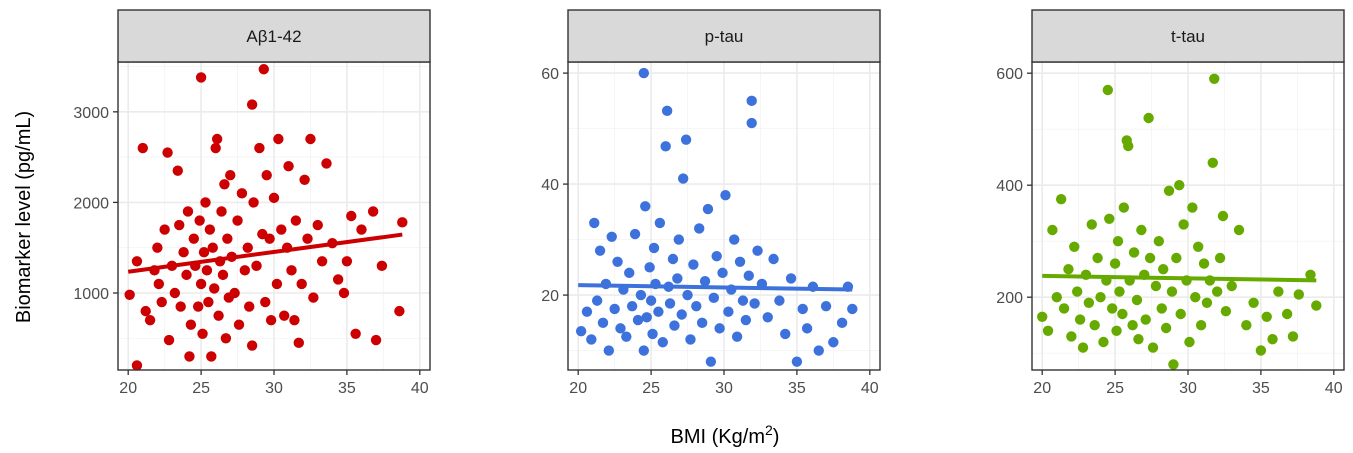 This screenshot has height=453, width=1353. Describe the element at coordinates (724, 36) in the screenshot. I see `facet-strip` at that location.